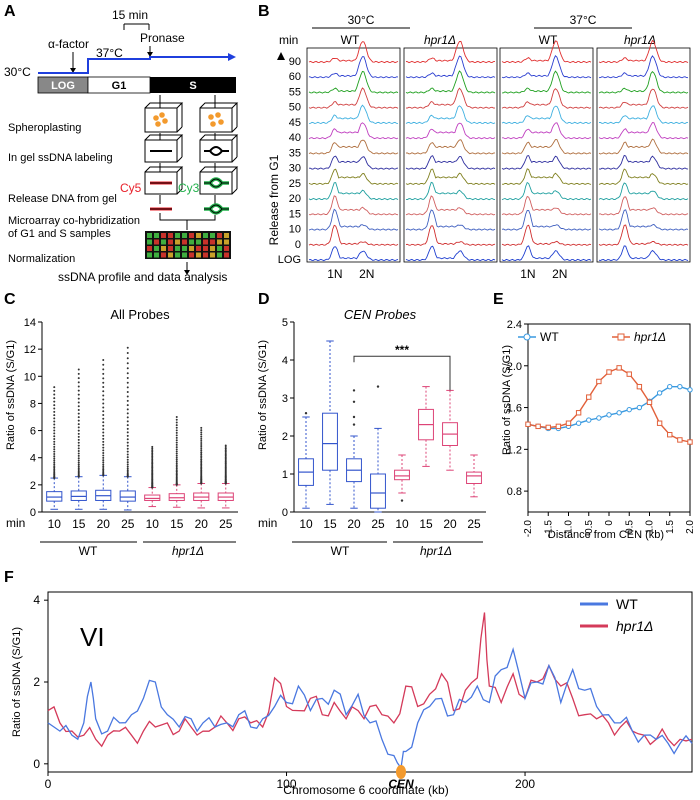  What do you see at coordinates (527, 337) in the screenshot?
I see `legend-marker-wt` at bounding box center [527, 337].